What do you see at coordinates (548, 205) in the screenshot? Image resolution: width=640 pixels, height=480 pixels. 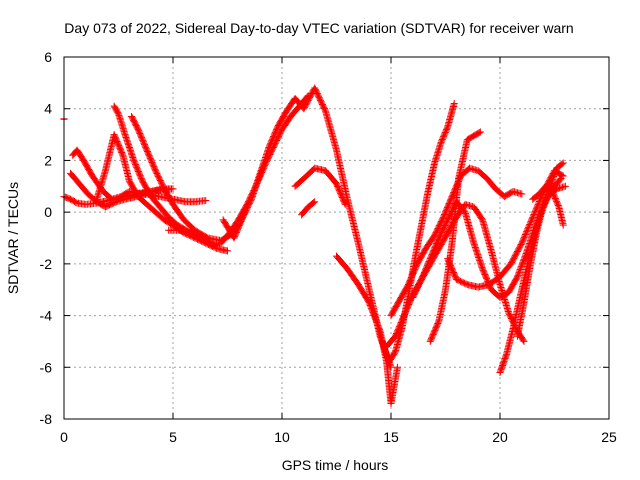 I see `series-track-t` at bounding box center [548, 205].